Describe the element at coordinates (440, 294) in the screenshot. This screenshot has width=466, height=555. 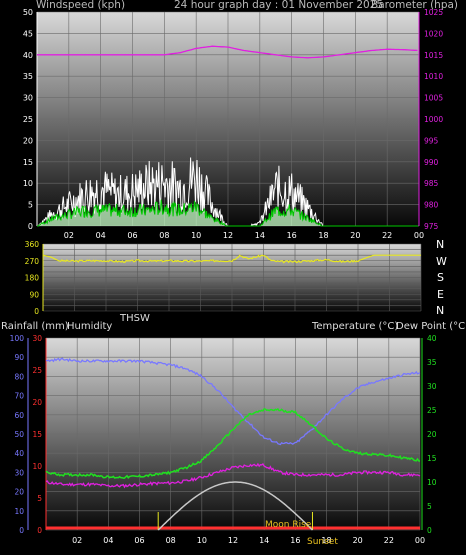
I see `compass-e: E` at that location.